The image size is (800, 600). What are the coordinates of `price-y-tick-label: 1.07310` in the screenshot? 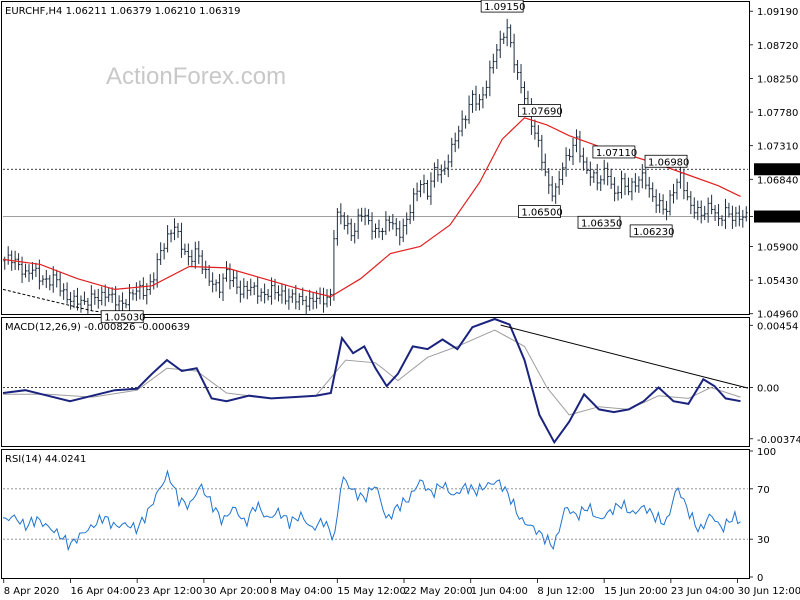 It's located at (777, 147).